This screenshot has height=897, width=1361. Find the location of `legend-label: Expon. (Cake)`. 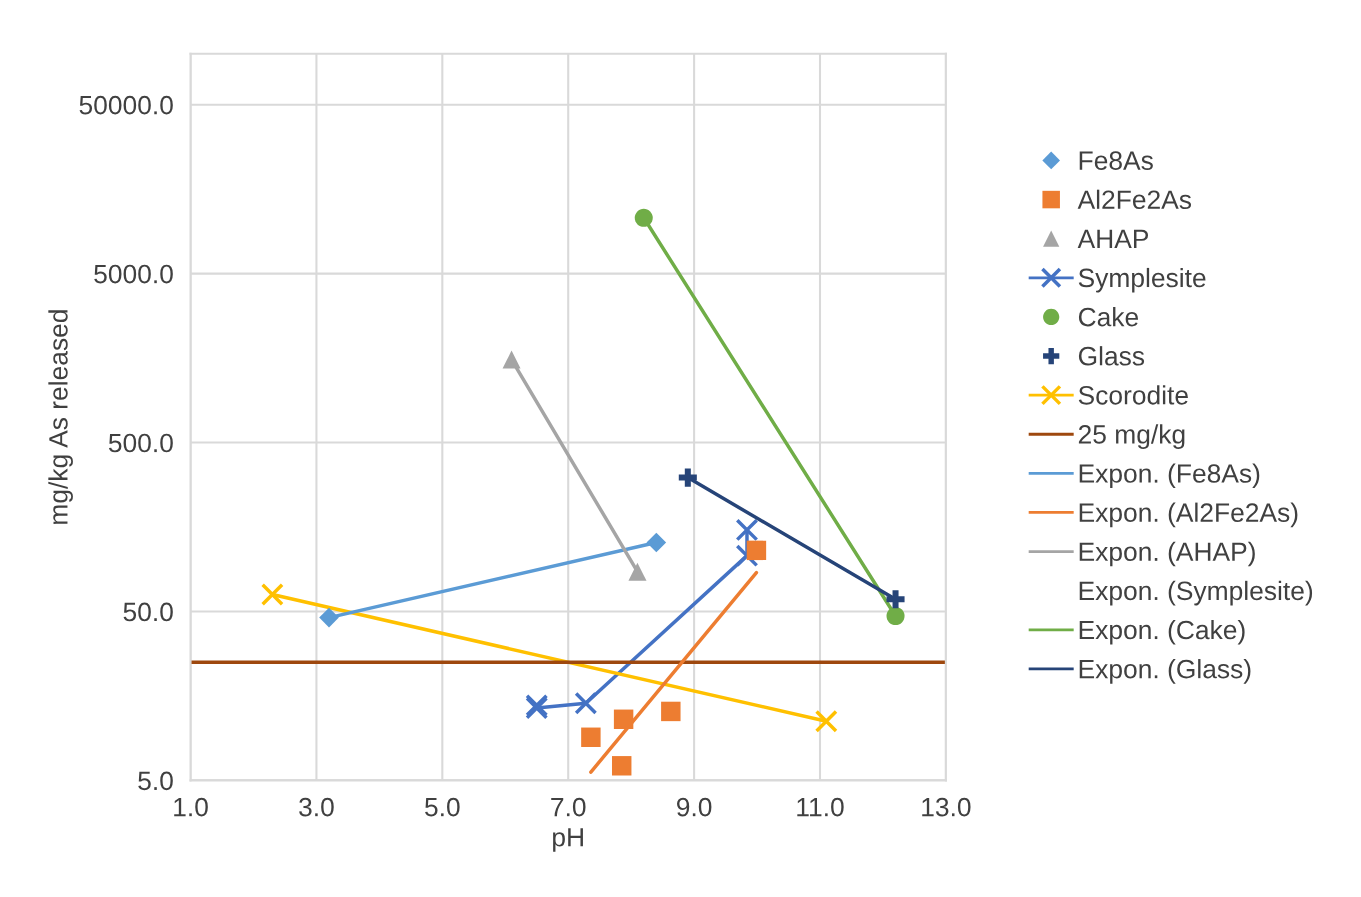

legend-label: Expon. (Cake) is located at coordinates (1162, 632).